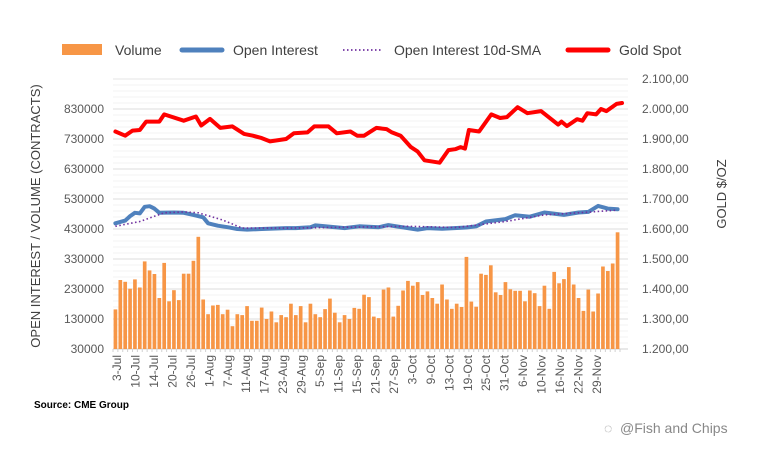 The height and width of the screenshot is (459, 759). I want to click on x-tick-label: 7-Aug, so click(228, 371).